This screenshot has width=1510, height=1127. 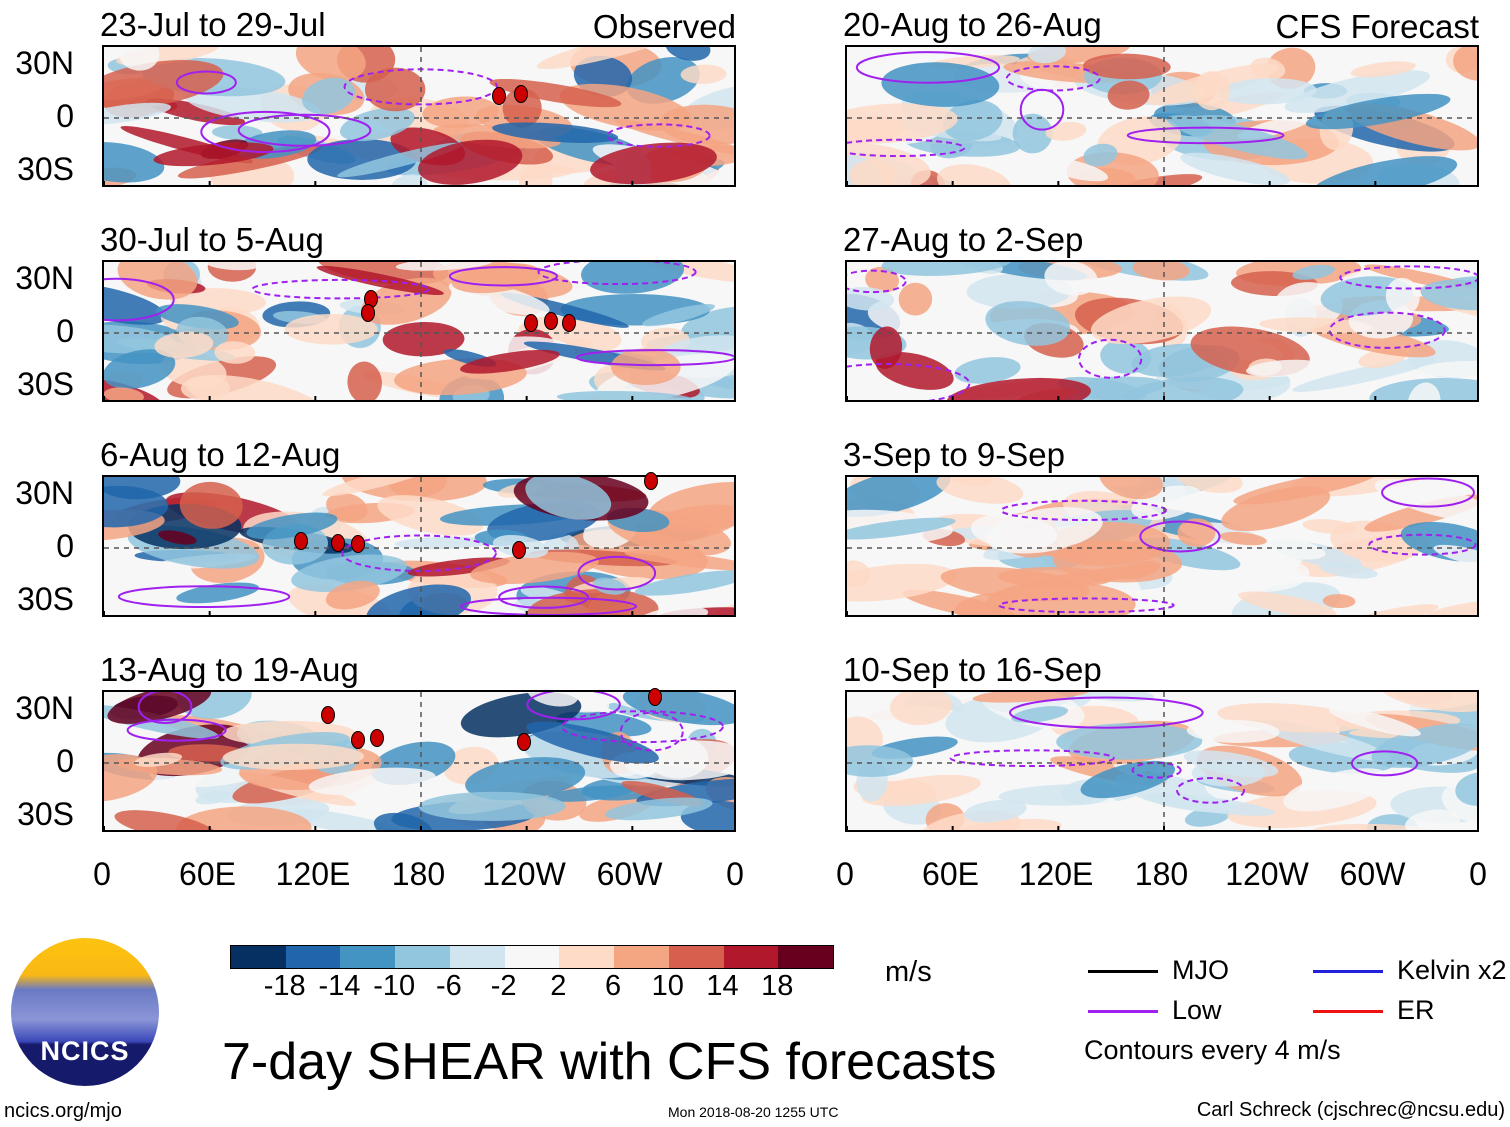 I want to click on colorbar-tick: -6, so click(x=449, y=986).